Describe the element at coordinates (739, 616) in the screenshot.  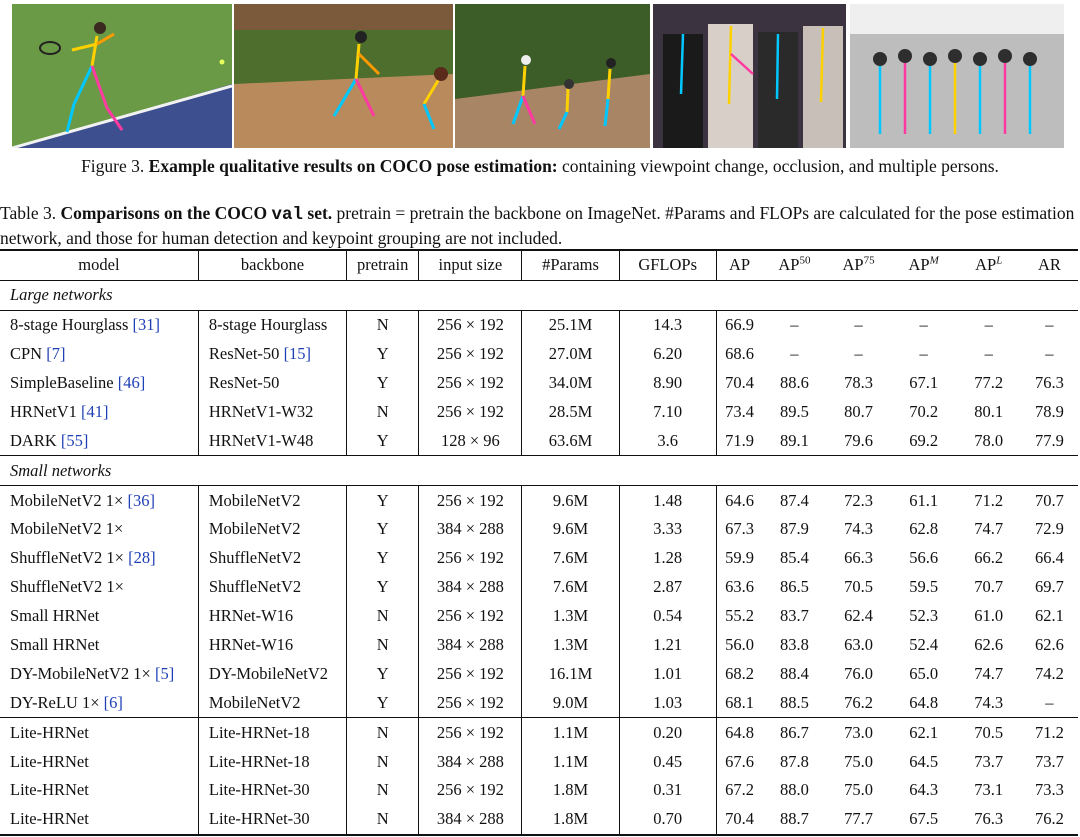
I see `cell-ap: 55.2` at that location.